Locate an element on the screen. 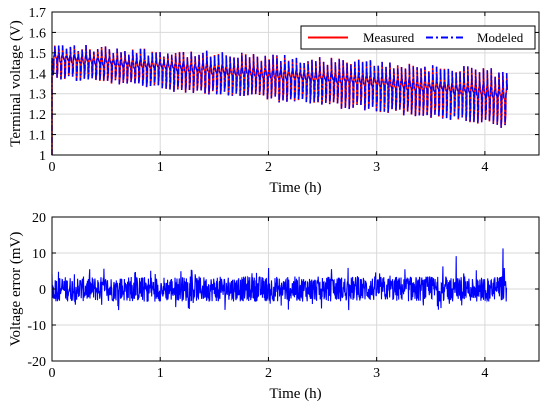 This screenshot has width=550, height=408. y-tick-label: 0 is located at coordinates (42, 290).